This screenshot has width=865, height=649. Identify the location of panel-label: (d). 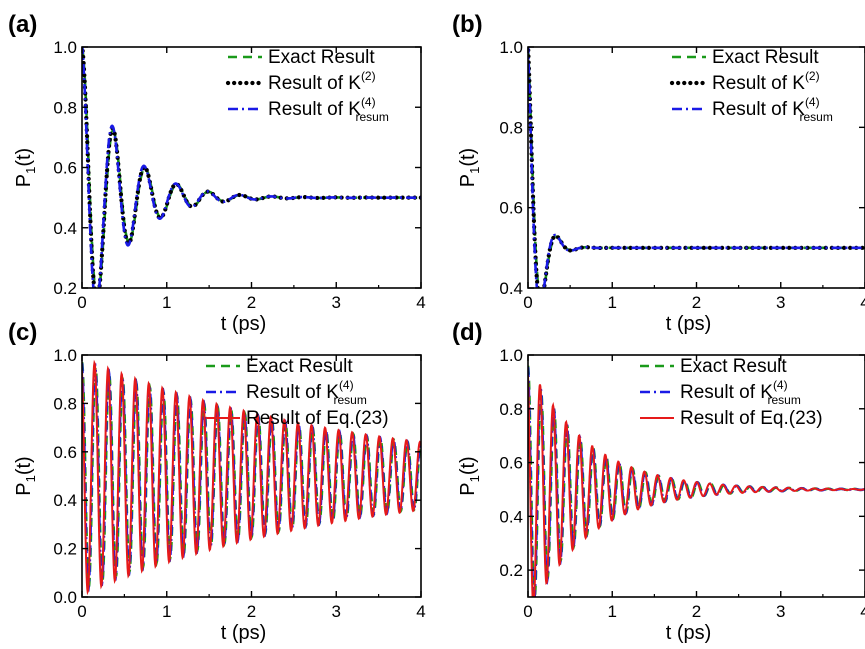
(467, 332).